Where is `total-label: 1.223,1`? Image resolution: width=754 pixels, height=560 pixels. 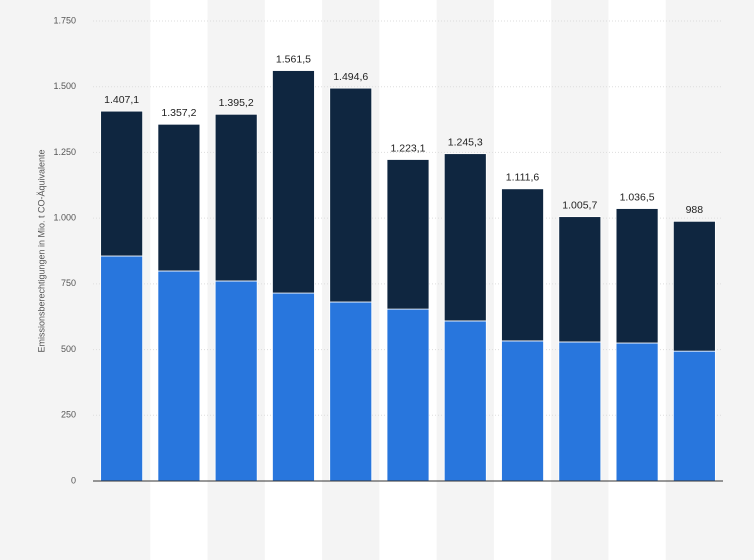
total-label: 1.223,1 is located at coordinates (407, 148).